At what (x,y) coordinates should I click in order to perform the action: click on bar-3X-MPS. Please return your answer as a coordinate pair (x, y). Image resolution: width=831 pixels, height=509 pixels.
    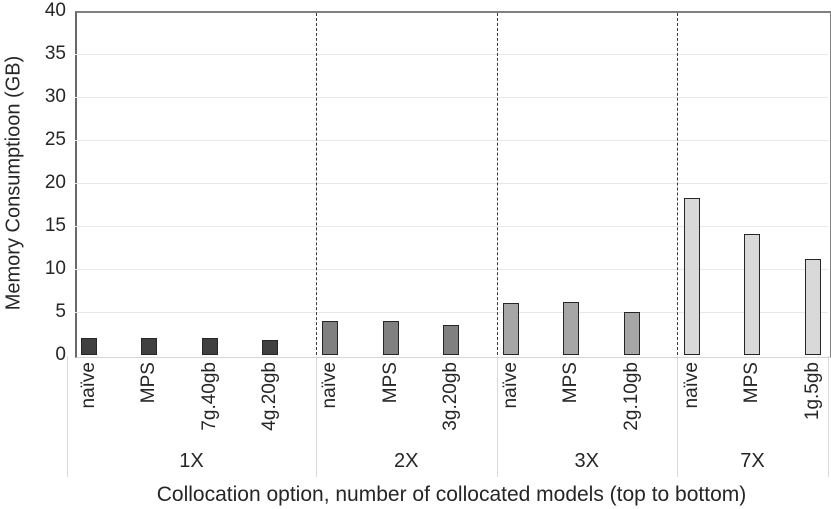
    Looking at the image, I should click on (571, 328).